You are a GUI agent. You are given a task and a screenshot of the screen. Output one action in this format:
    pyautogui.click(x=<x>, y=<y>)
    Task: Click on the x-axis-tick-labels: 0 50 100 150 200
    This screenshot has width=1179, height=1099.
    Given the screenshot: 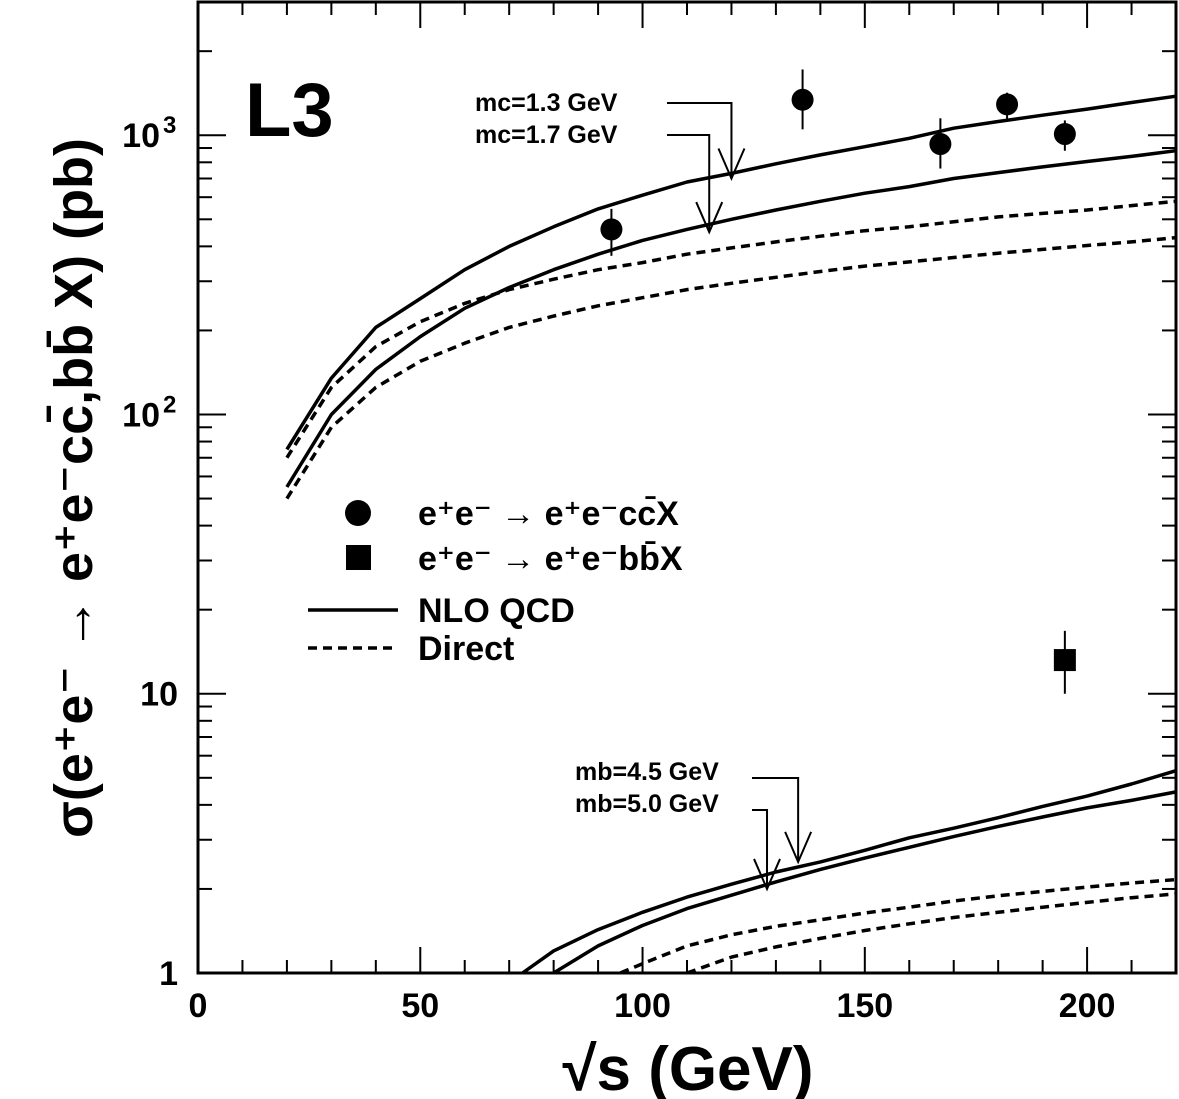 What is the action you would take?
    pyautogui.click(x=652, y=1006)
    